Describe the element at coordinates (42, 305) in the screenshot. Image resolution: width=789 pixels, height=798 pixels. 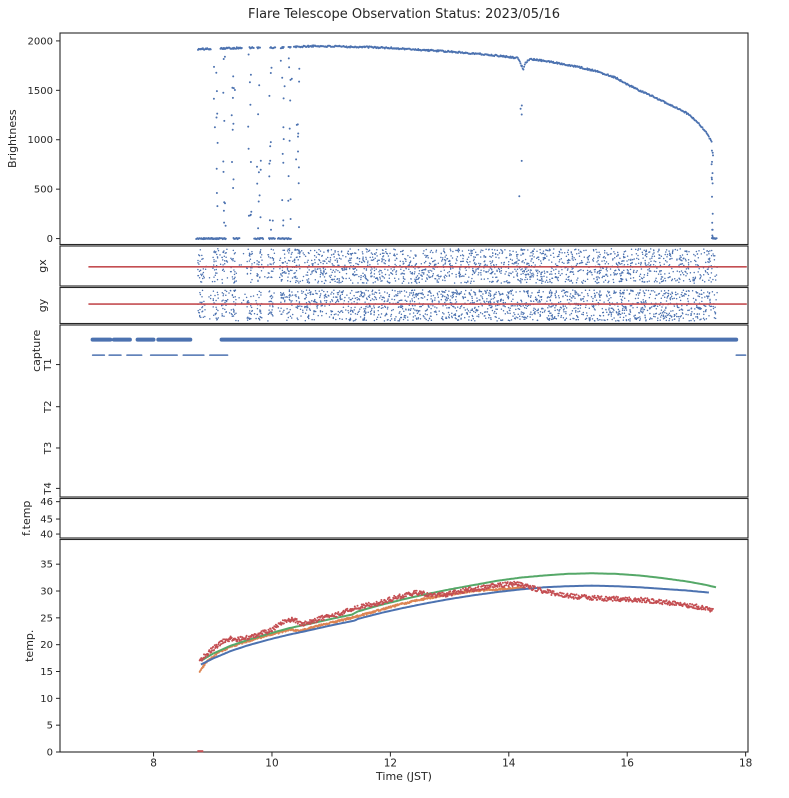
I see `gy-ylabel: gy` at that location.